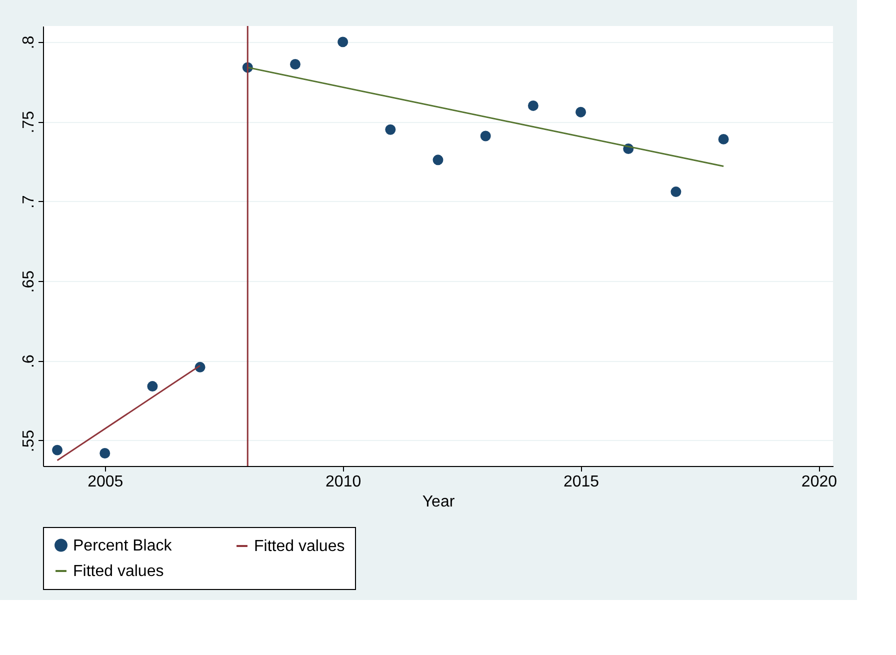 Image resolution: width=896 pixels, height=655 pixels. Describe the element at coordinates (29, 202) in the screenshot. I see `y-tick-label: .7` at that location.